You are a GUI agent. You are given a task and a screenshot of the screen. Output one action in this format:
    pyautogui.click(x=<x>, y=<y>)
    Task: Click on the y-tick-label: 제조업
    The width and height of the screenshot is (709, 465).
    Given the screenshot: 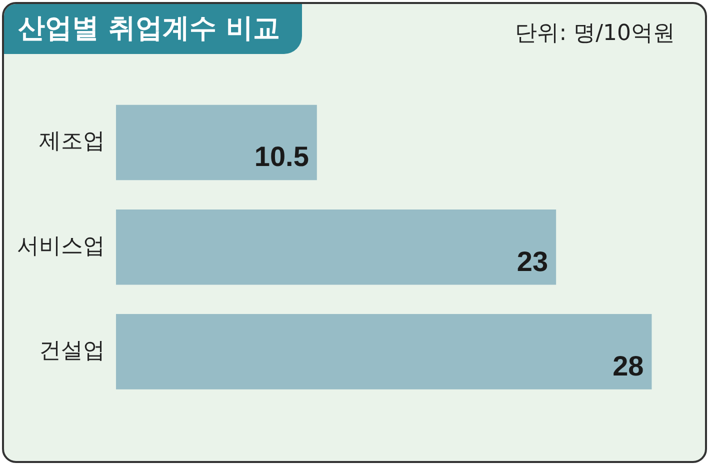 What is the action you would take?
    pyautogui.click(x=72, y=141)
    